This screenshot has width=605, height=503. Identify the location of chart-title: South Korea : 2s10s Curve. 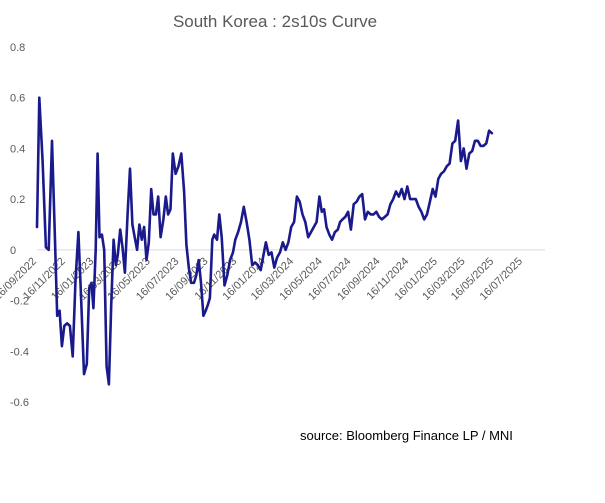
(275, 21).